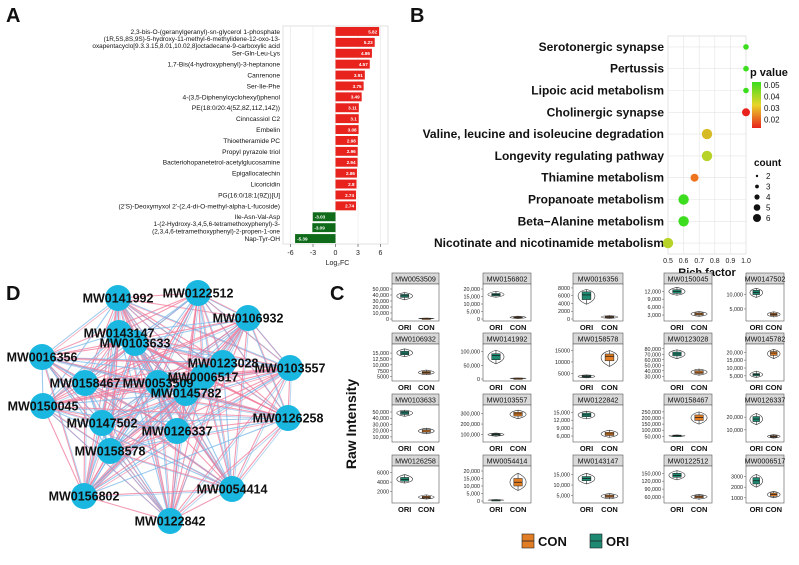 Image resolution: width=799 pixels, height=565 pixels. I want to click on category-label: PE(18:0/20:4(5Z,8Z,11Z,14Z)), so click(236, 108).